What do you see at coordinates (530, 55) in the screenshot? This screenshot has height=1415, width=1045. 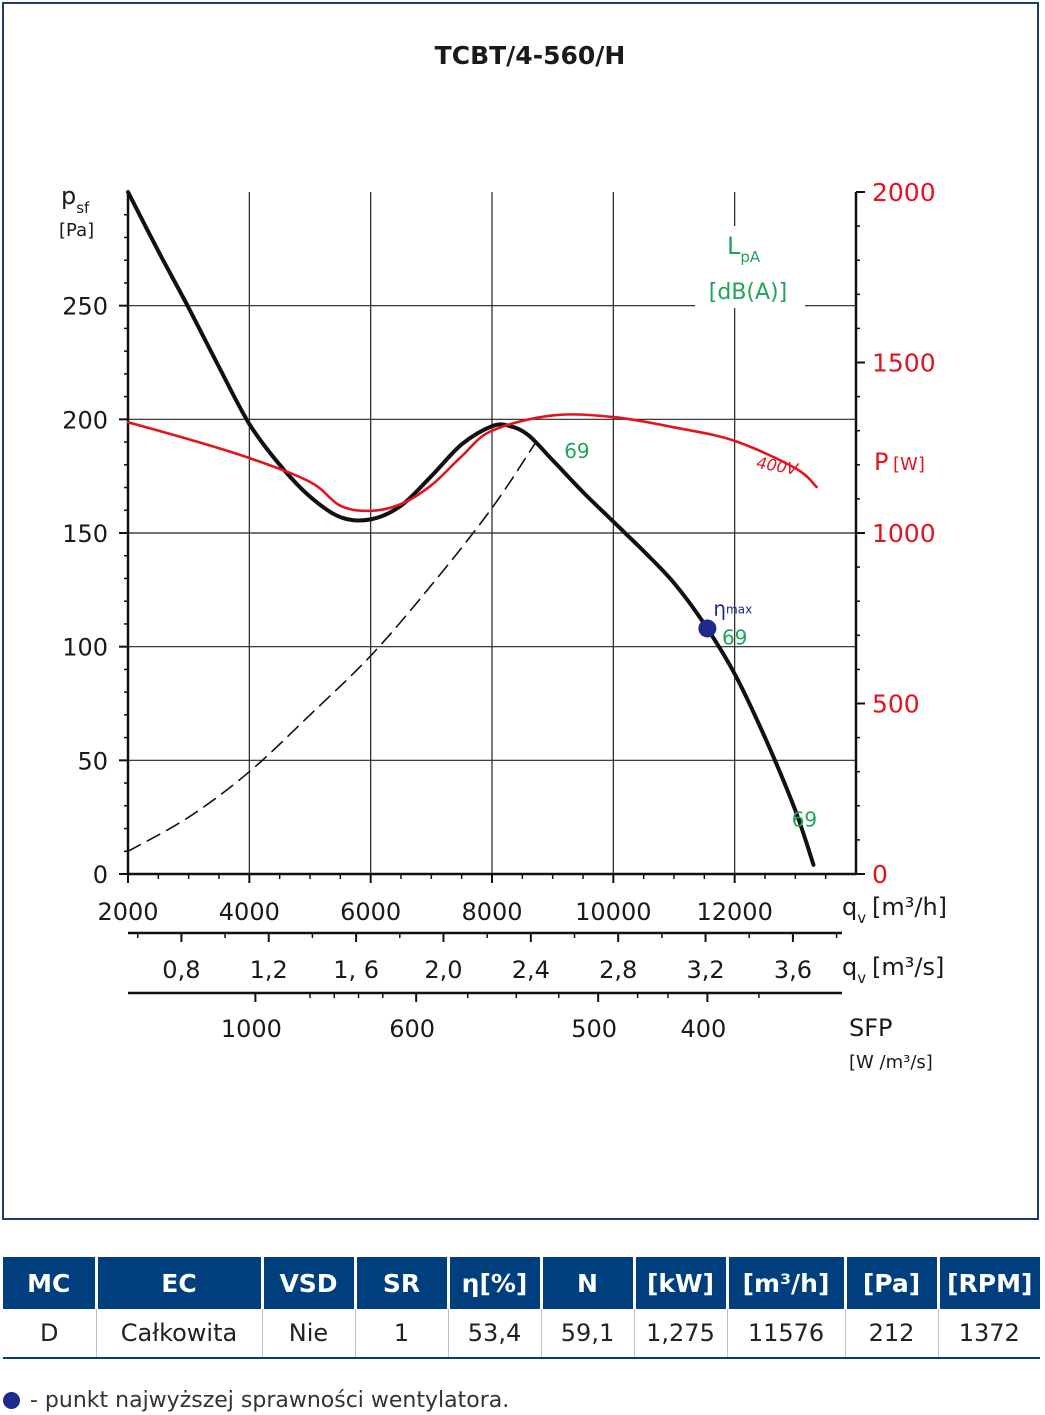 I see `chart-title: TCBT/4-560/H` at bounding box center [530, 55].